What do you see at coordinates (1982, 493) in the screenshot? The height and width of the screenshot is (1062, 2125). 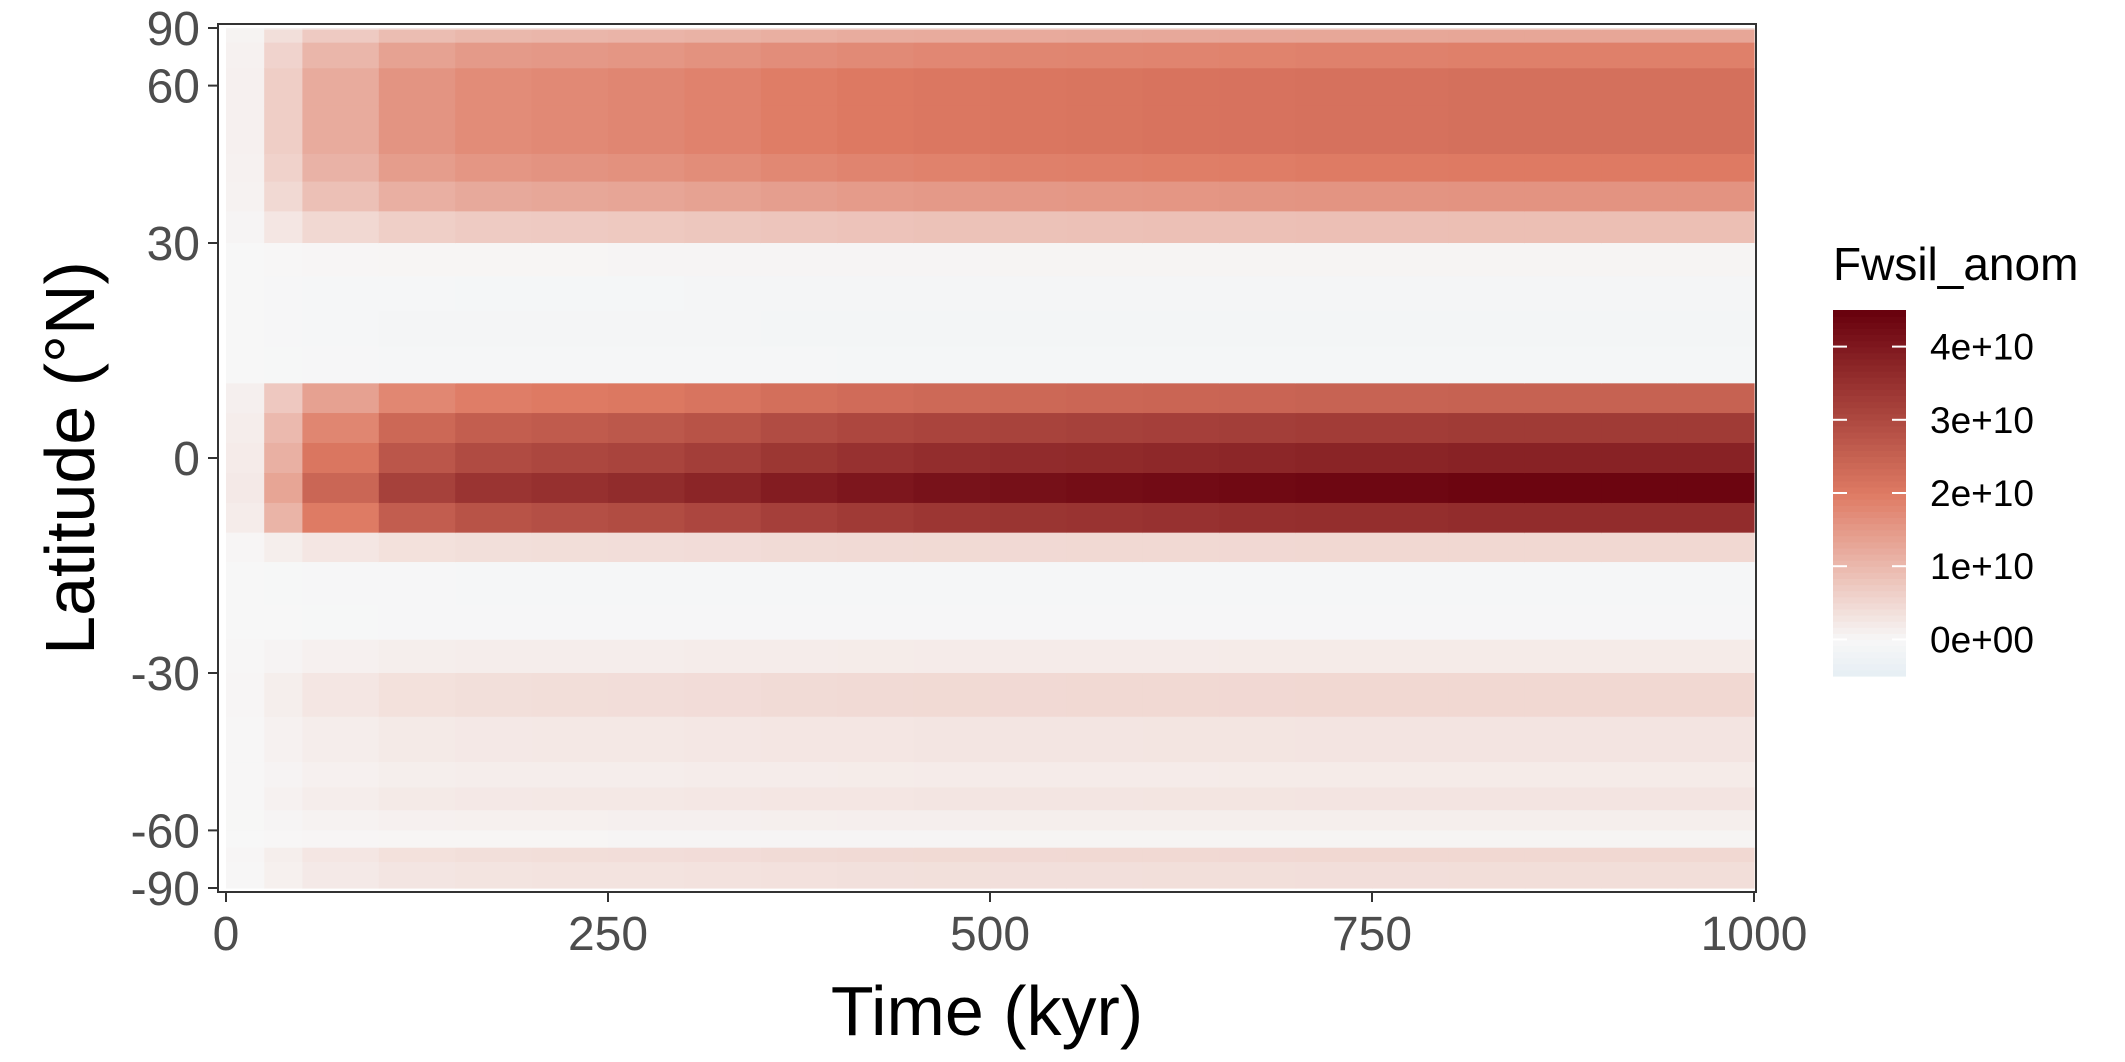 I see `legend-tick-label: 2e+10` at bounding box center [1982, 493].